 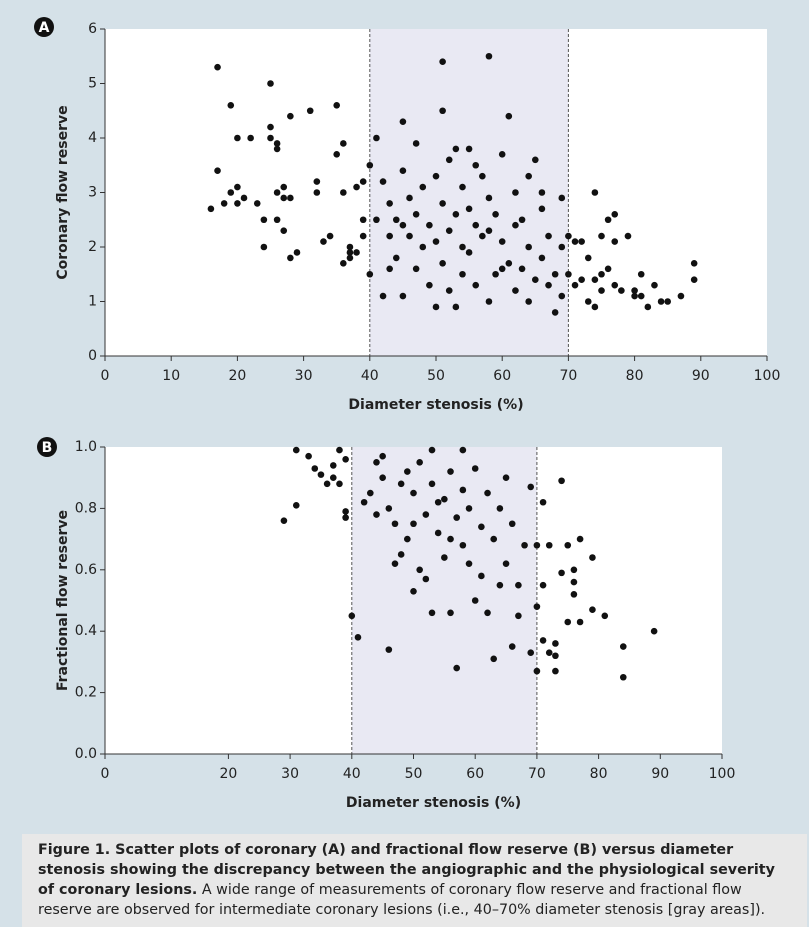 What do you see at coordinates (86, 508) in the screenshot?
I see `y-tick-label: 0.8` at bounding box center [86, 508].